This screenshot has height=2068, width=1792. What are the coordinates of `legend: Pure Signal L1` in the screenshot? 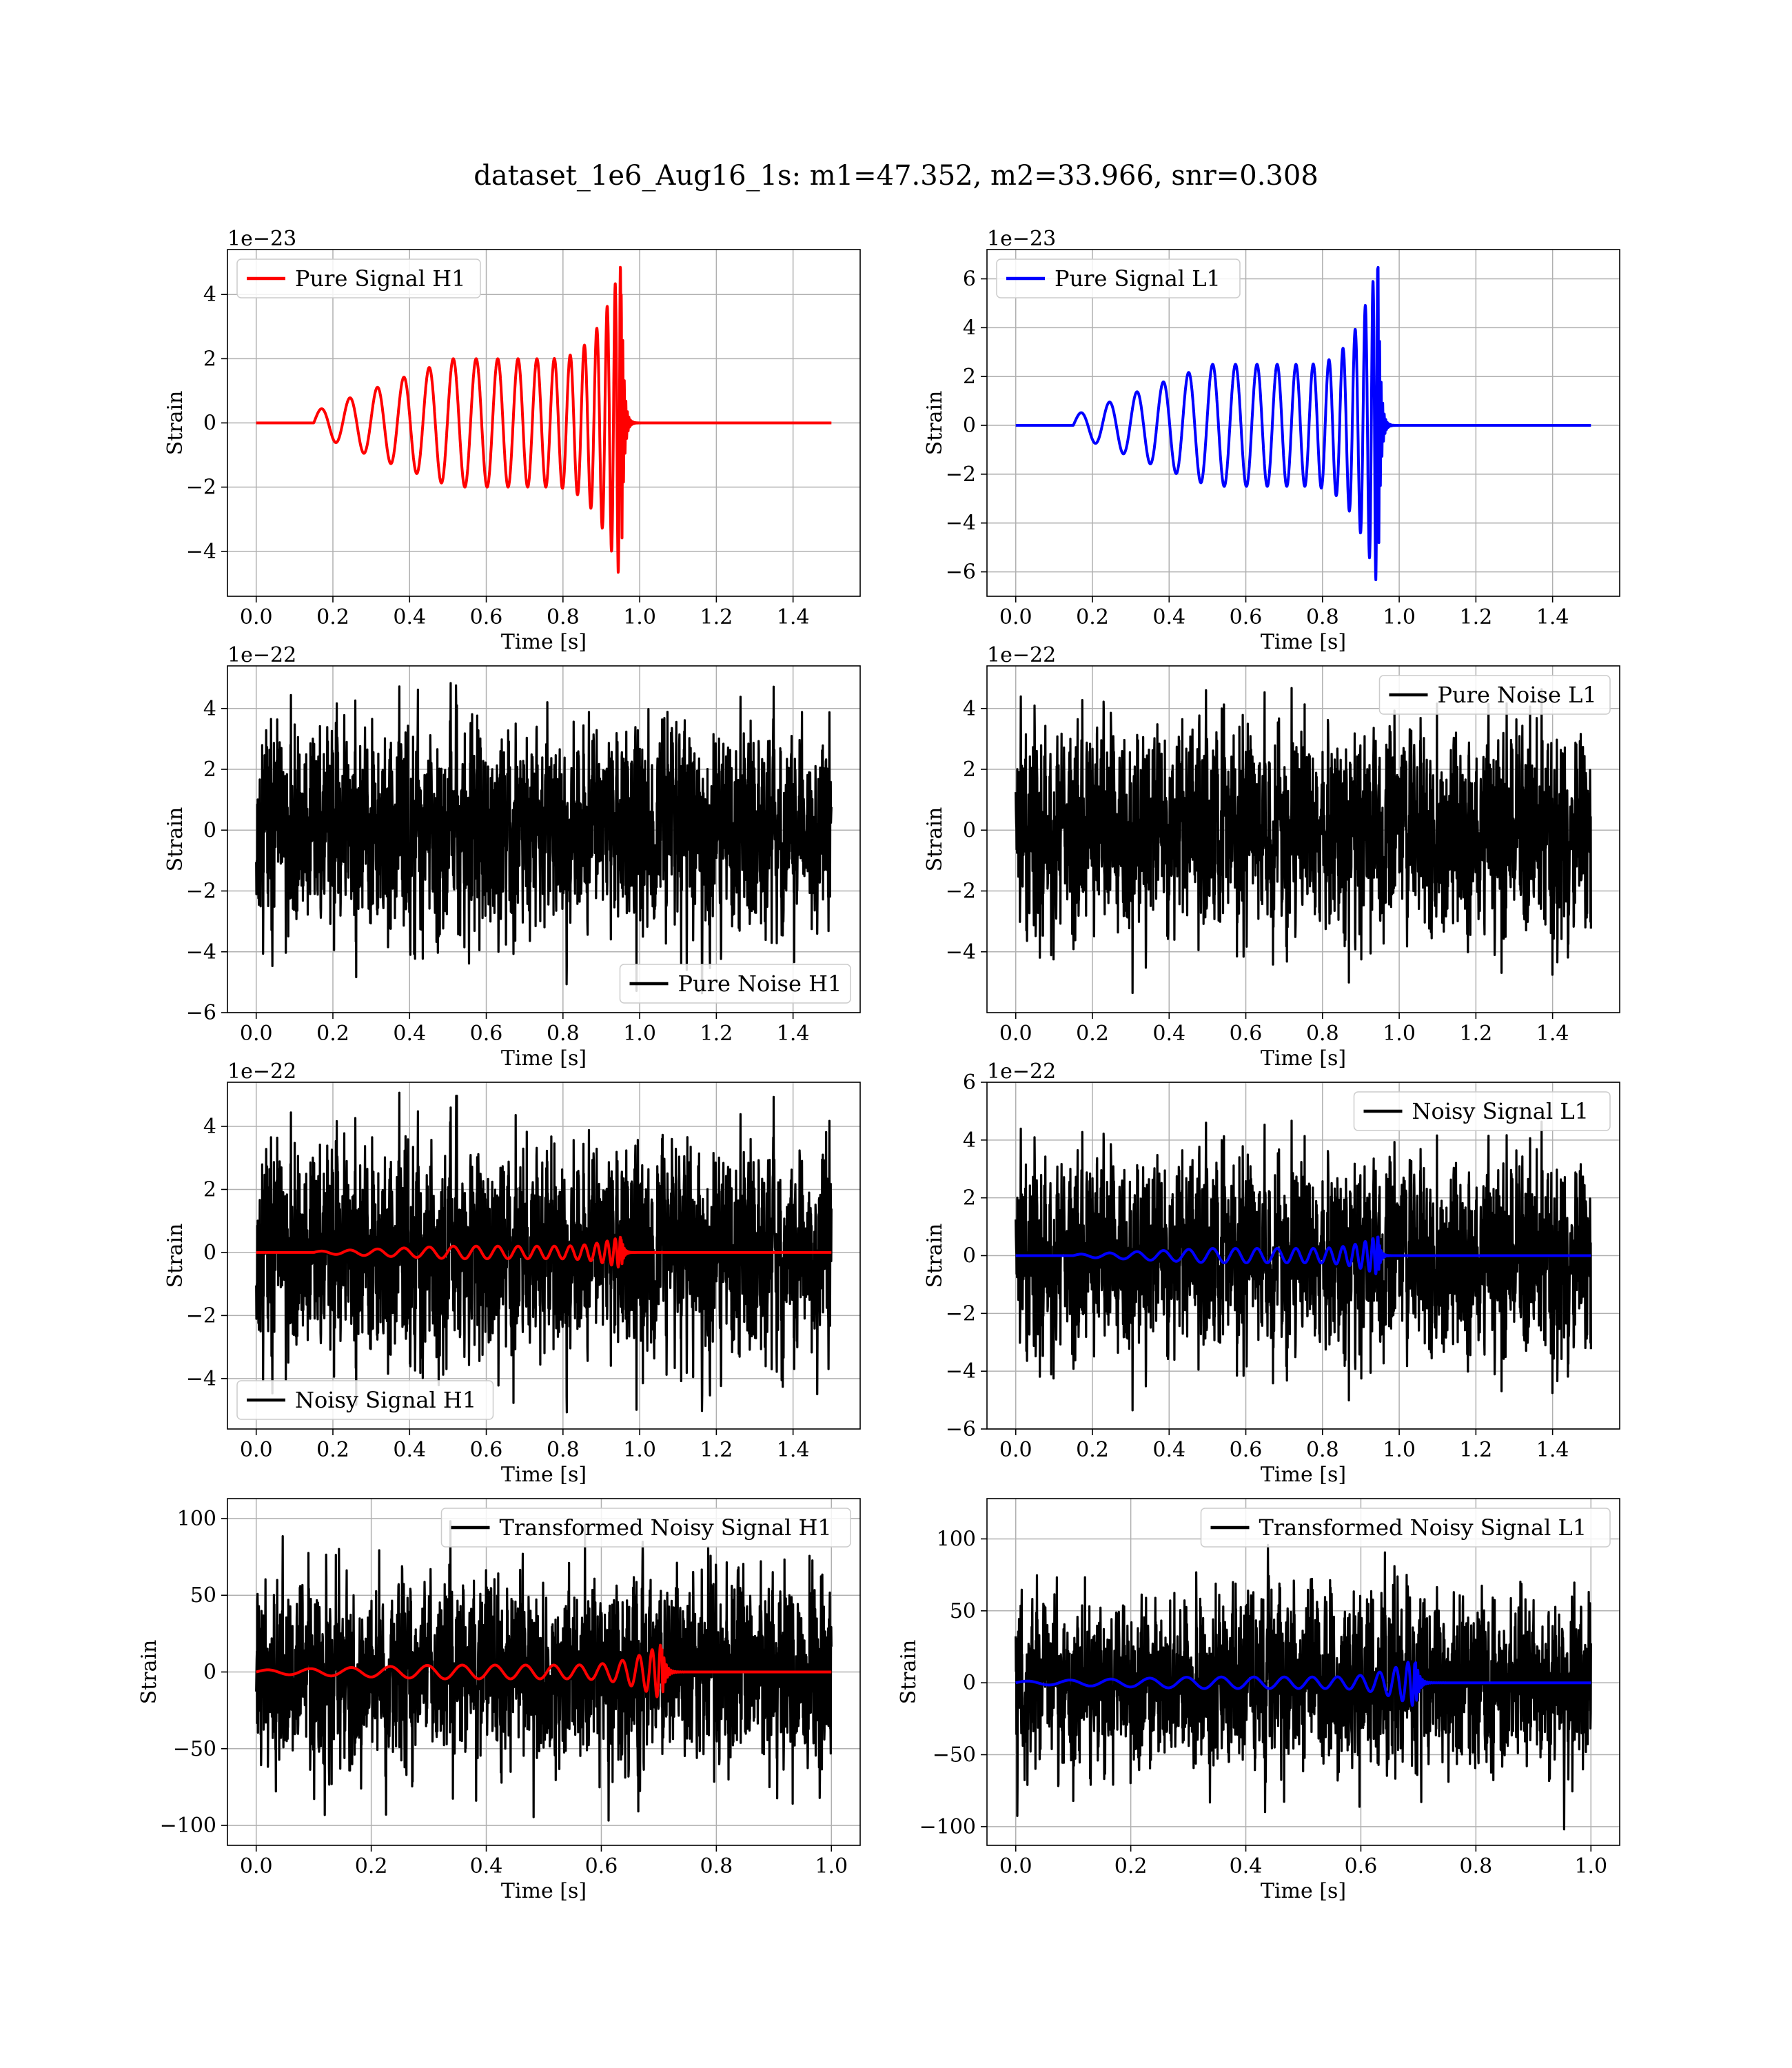 It's located at (1118, 278).